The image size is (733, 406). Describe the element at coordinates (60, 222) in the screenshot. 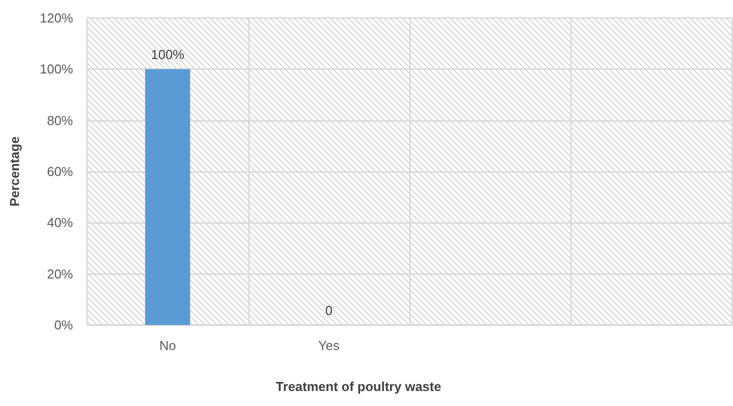

I see `y-tick-label: 40%` at that location.